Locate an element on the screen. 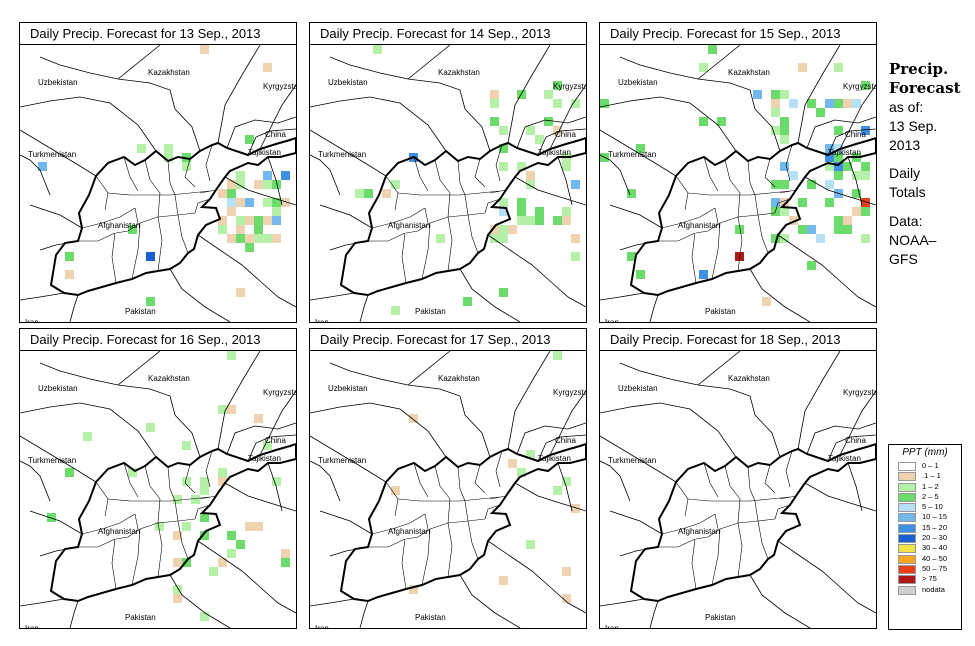 The height and width of the screenshot is (646, 975). afghanistan-border is located at coordinates (462, 522).